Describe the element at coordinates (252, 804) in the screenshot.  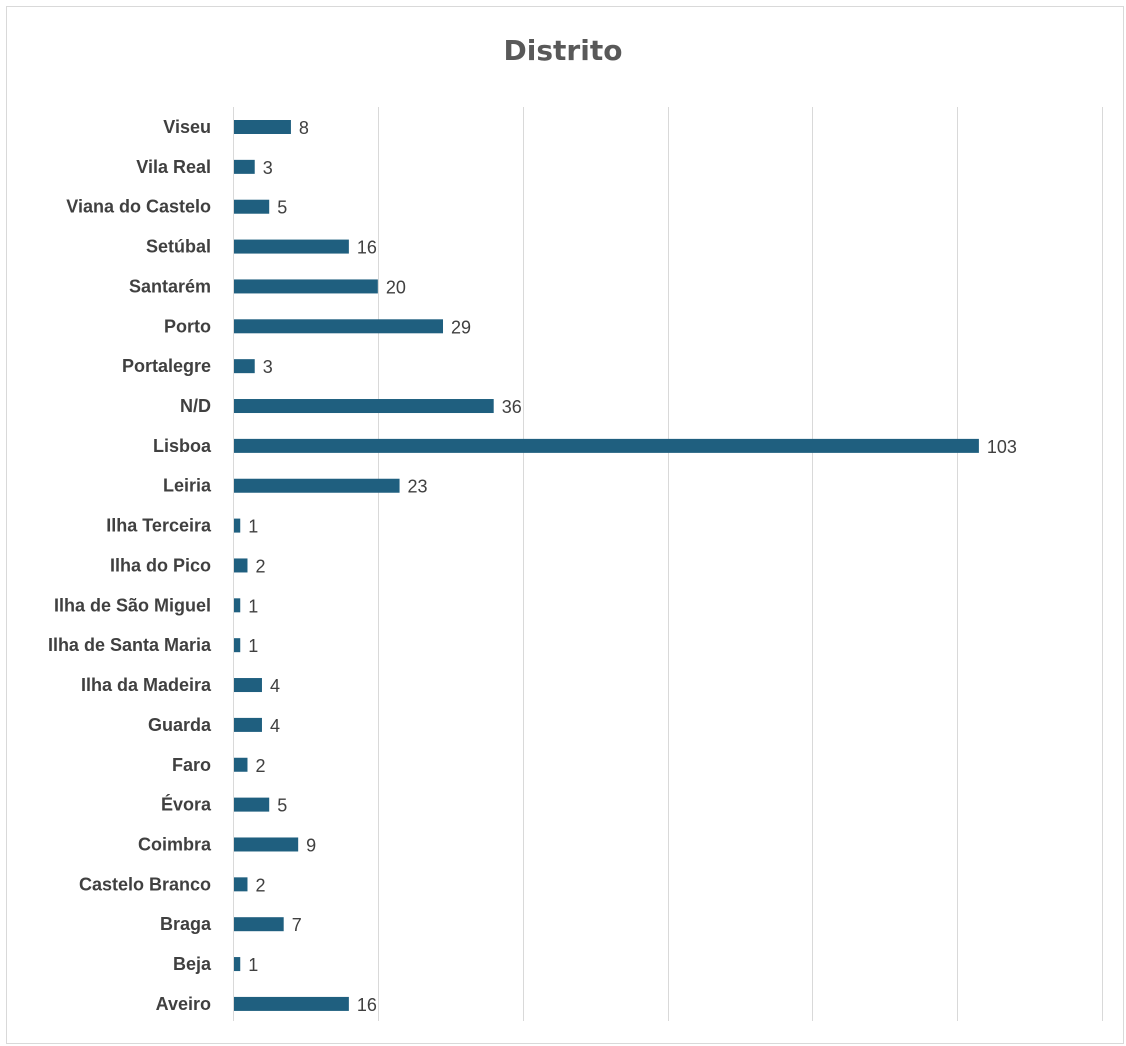
I see `bar-evora` at that location.